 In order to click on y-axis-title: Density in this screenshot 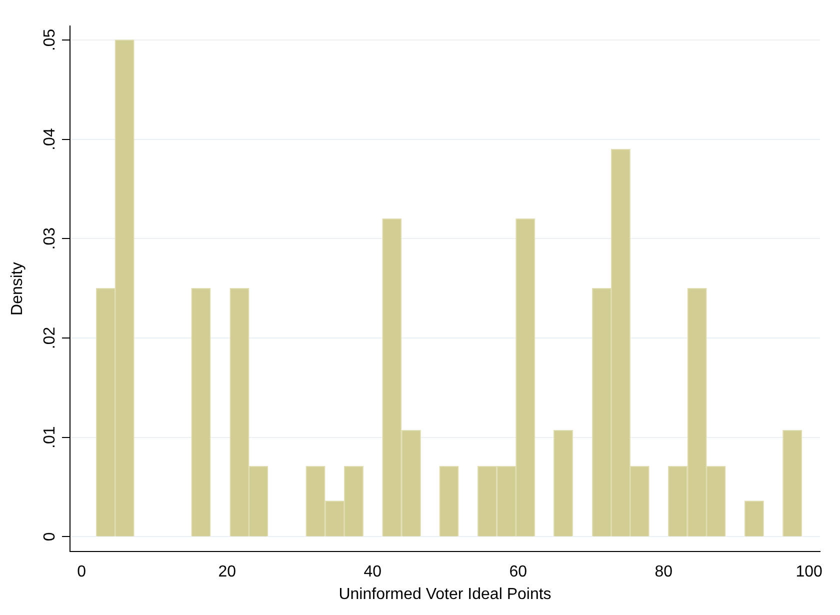, I will do `click(17, 289)`.